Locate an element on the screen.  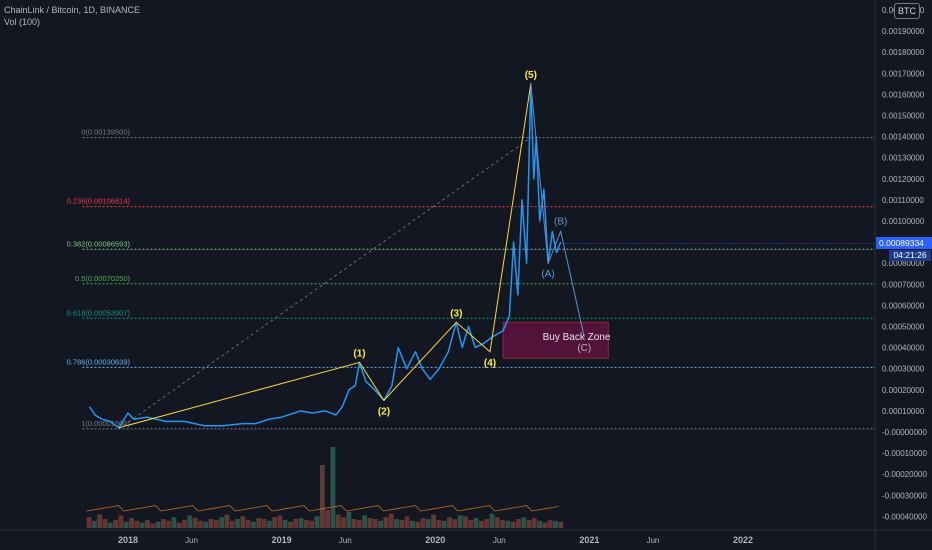
y-tick-label: 0.00040000 is located at coordinates (903, 348).